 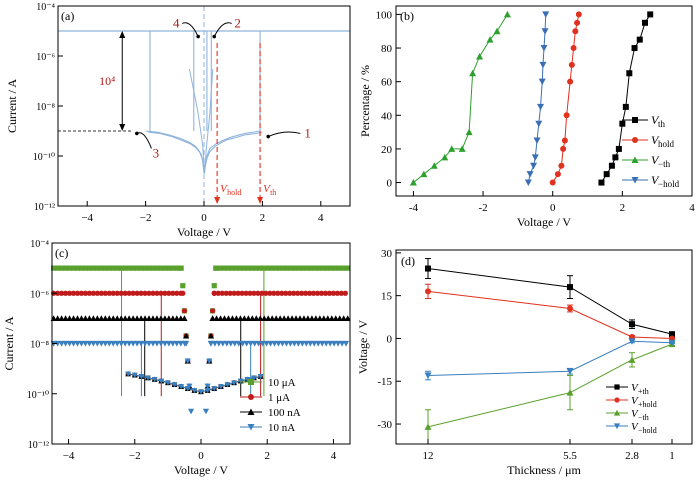 What do you see at coordinates (234, 192) in the screenshot?
I see `threshold-label-sub: hold` at bounding box center [234, 192].